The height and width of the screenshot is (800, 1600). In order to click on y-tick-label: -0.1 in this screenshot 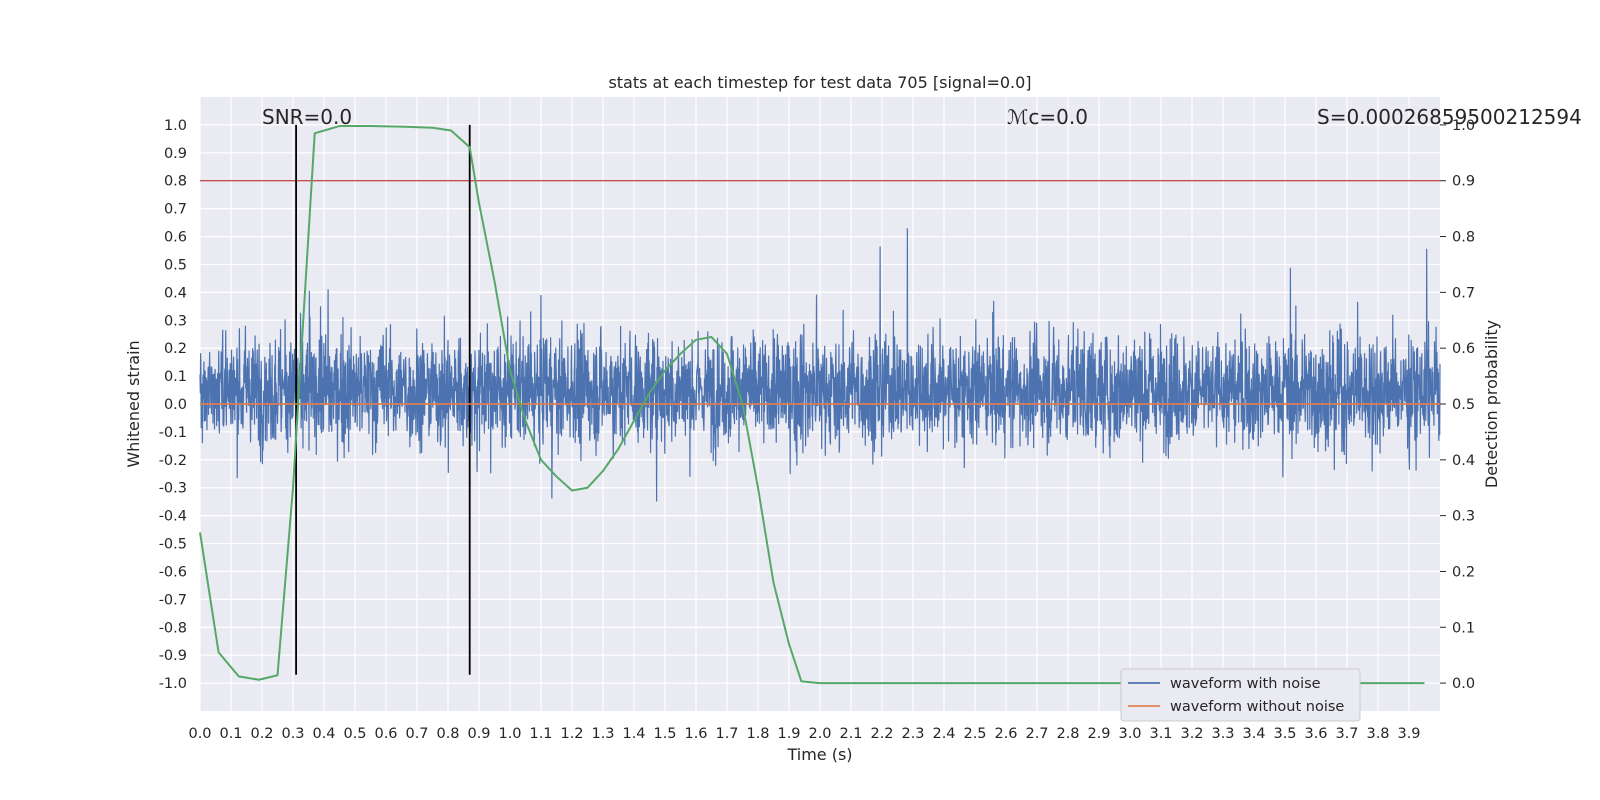, I will do `click(173, 433)`.